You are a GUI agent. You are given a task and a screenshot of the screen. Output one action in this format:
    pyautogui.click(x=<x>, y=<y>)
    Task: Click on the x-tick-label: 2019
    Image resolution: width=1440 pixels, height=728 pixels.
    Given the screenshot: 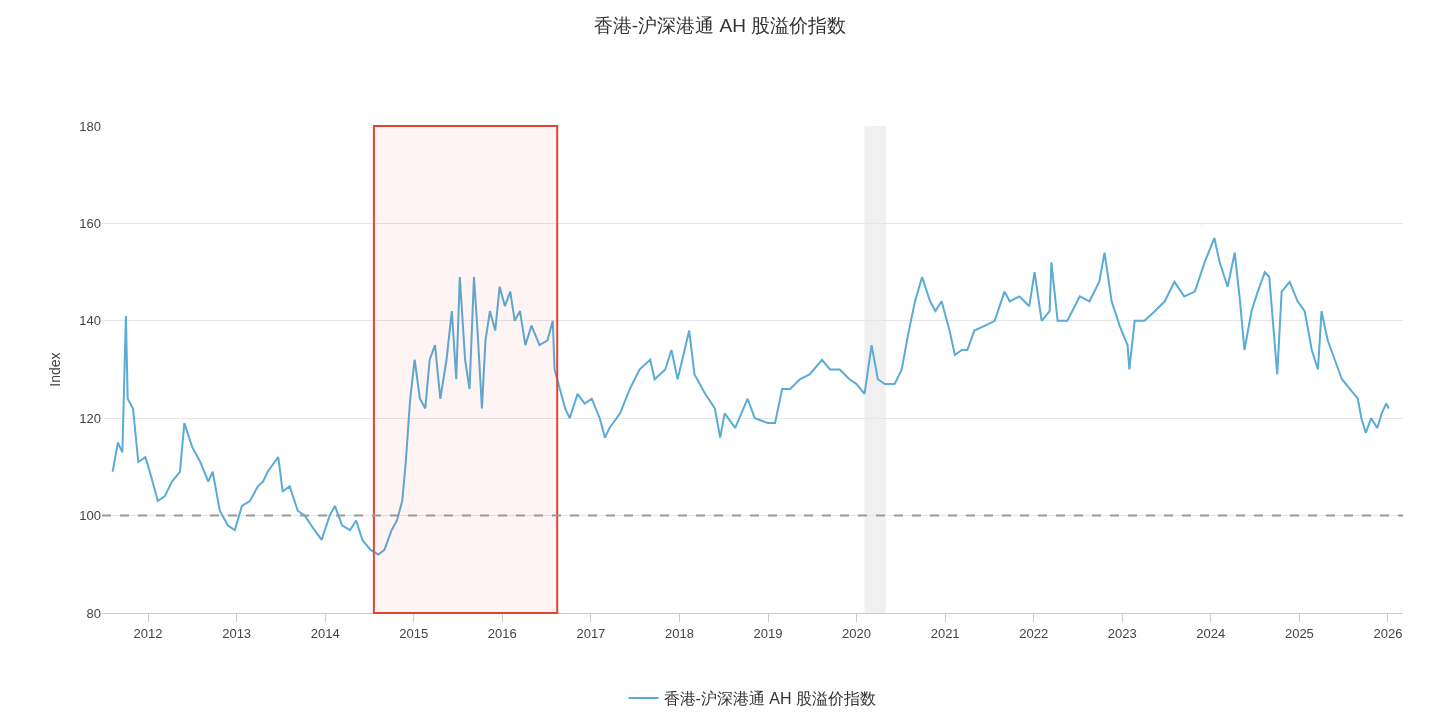 What is the action you would take?
    pyautogui.click(x=768, y=633)
    